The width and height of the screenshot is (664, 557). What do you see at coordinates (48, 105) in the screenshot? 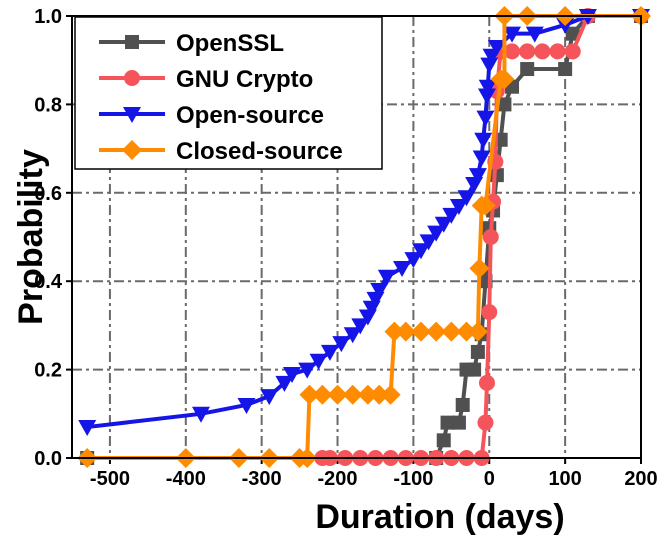
I see `y-tick-label: 0.8` at bounding box center [48, 105].